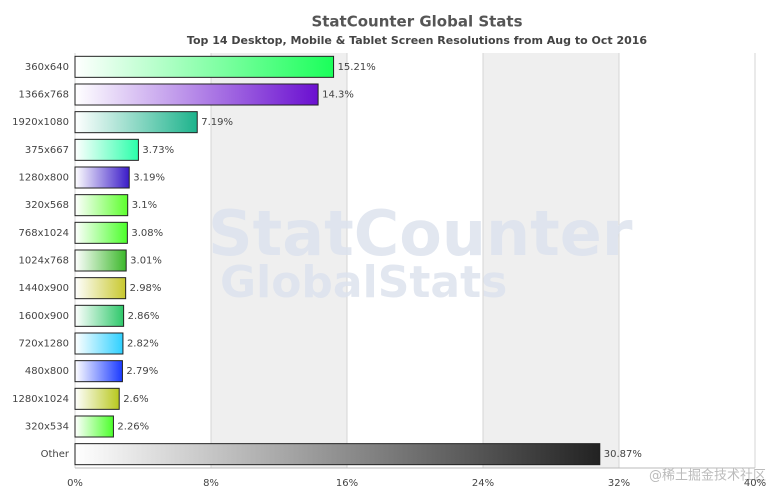 This screenshot has height=500, width=774. Describe the element at coordinates (44, 95) in the screenshot. I see `y-tick-label: 1366x768` at that location.